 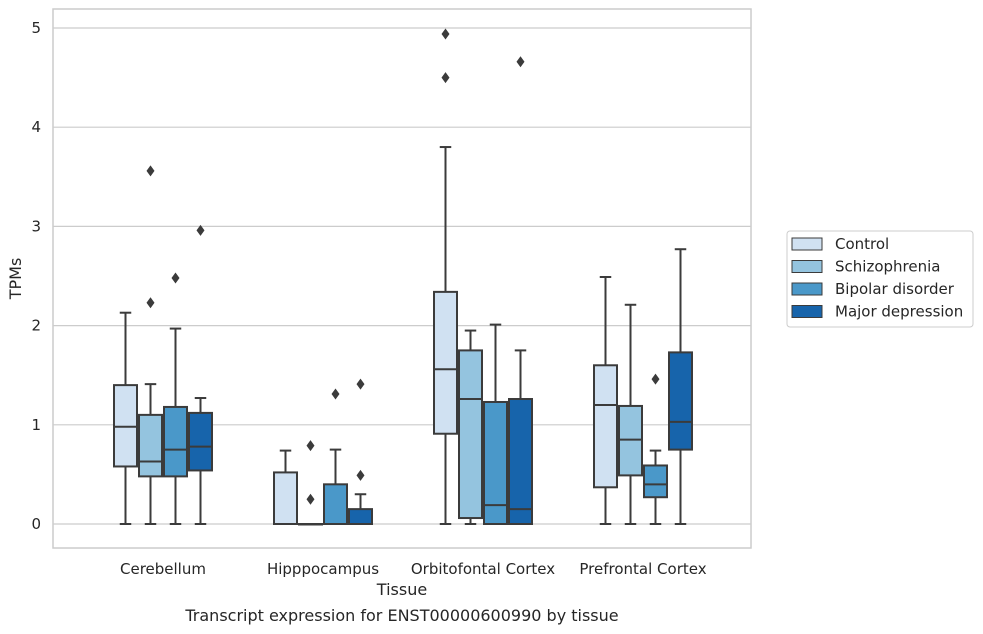 What do you see at coordinates (887, 267) in the screenshot?
I see `legend-label: Schizophrenia` at bounding box center [887, 267].